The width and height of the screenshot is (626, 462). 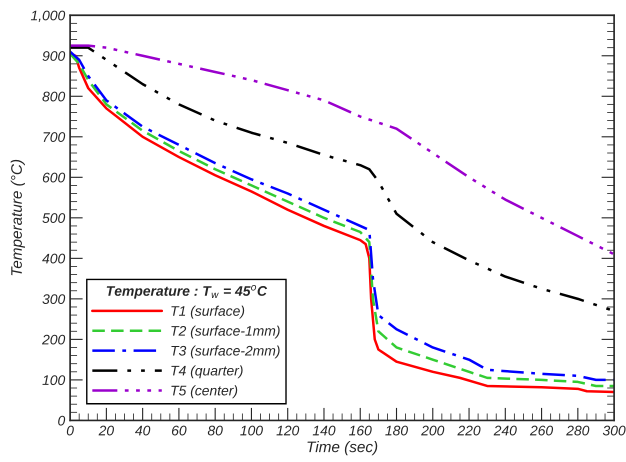 I want to click on y-tick-label: 1,000, so click(x=48, y=16).